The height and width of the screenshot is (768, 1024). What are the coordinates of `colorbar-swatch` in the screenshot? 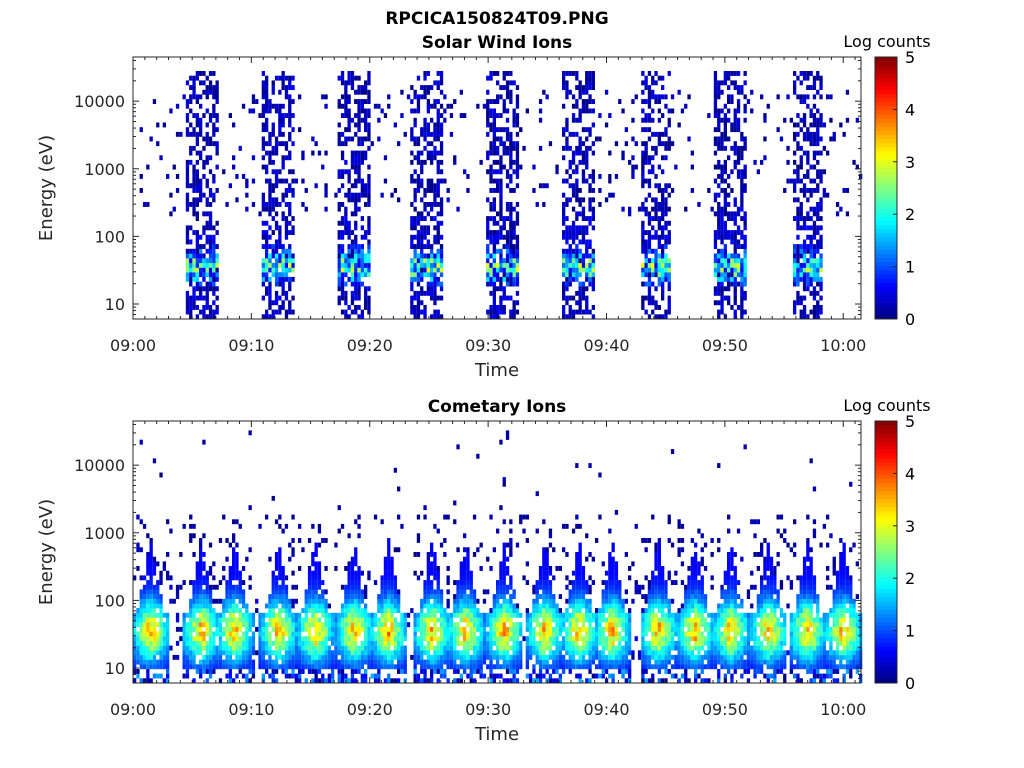 It's located at (886, 157).